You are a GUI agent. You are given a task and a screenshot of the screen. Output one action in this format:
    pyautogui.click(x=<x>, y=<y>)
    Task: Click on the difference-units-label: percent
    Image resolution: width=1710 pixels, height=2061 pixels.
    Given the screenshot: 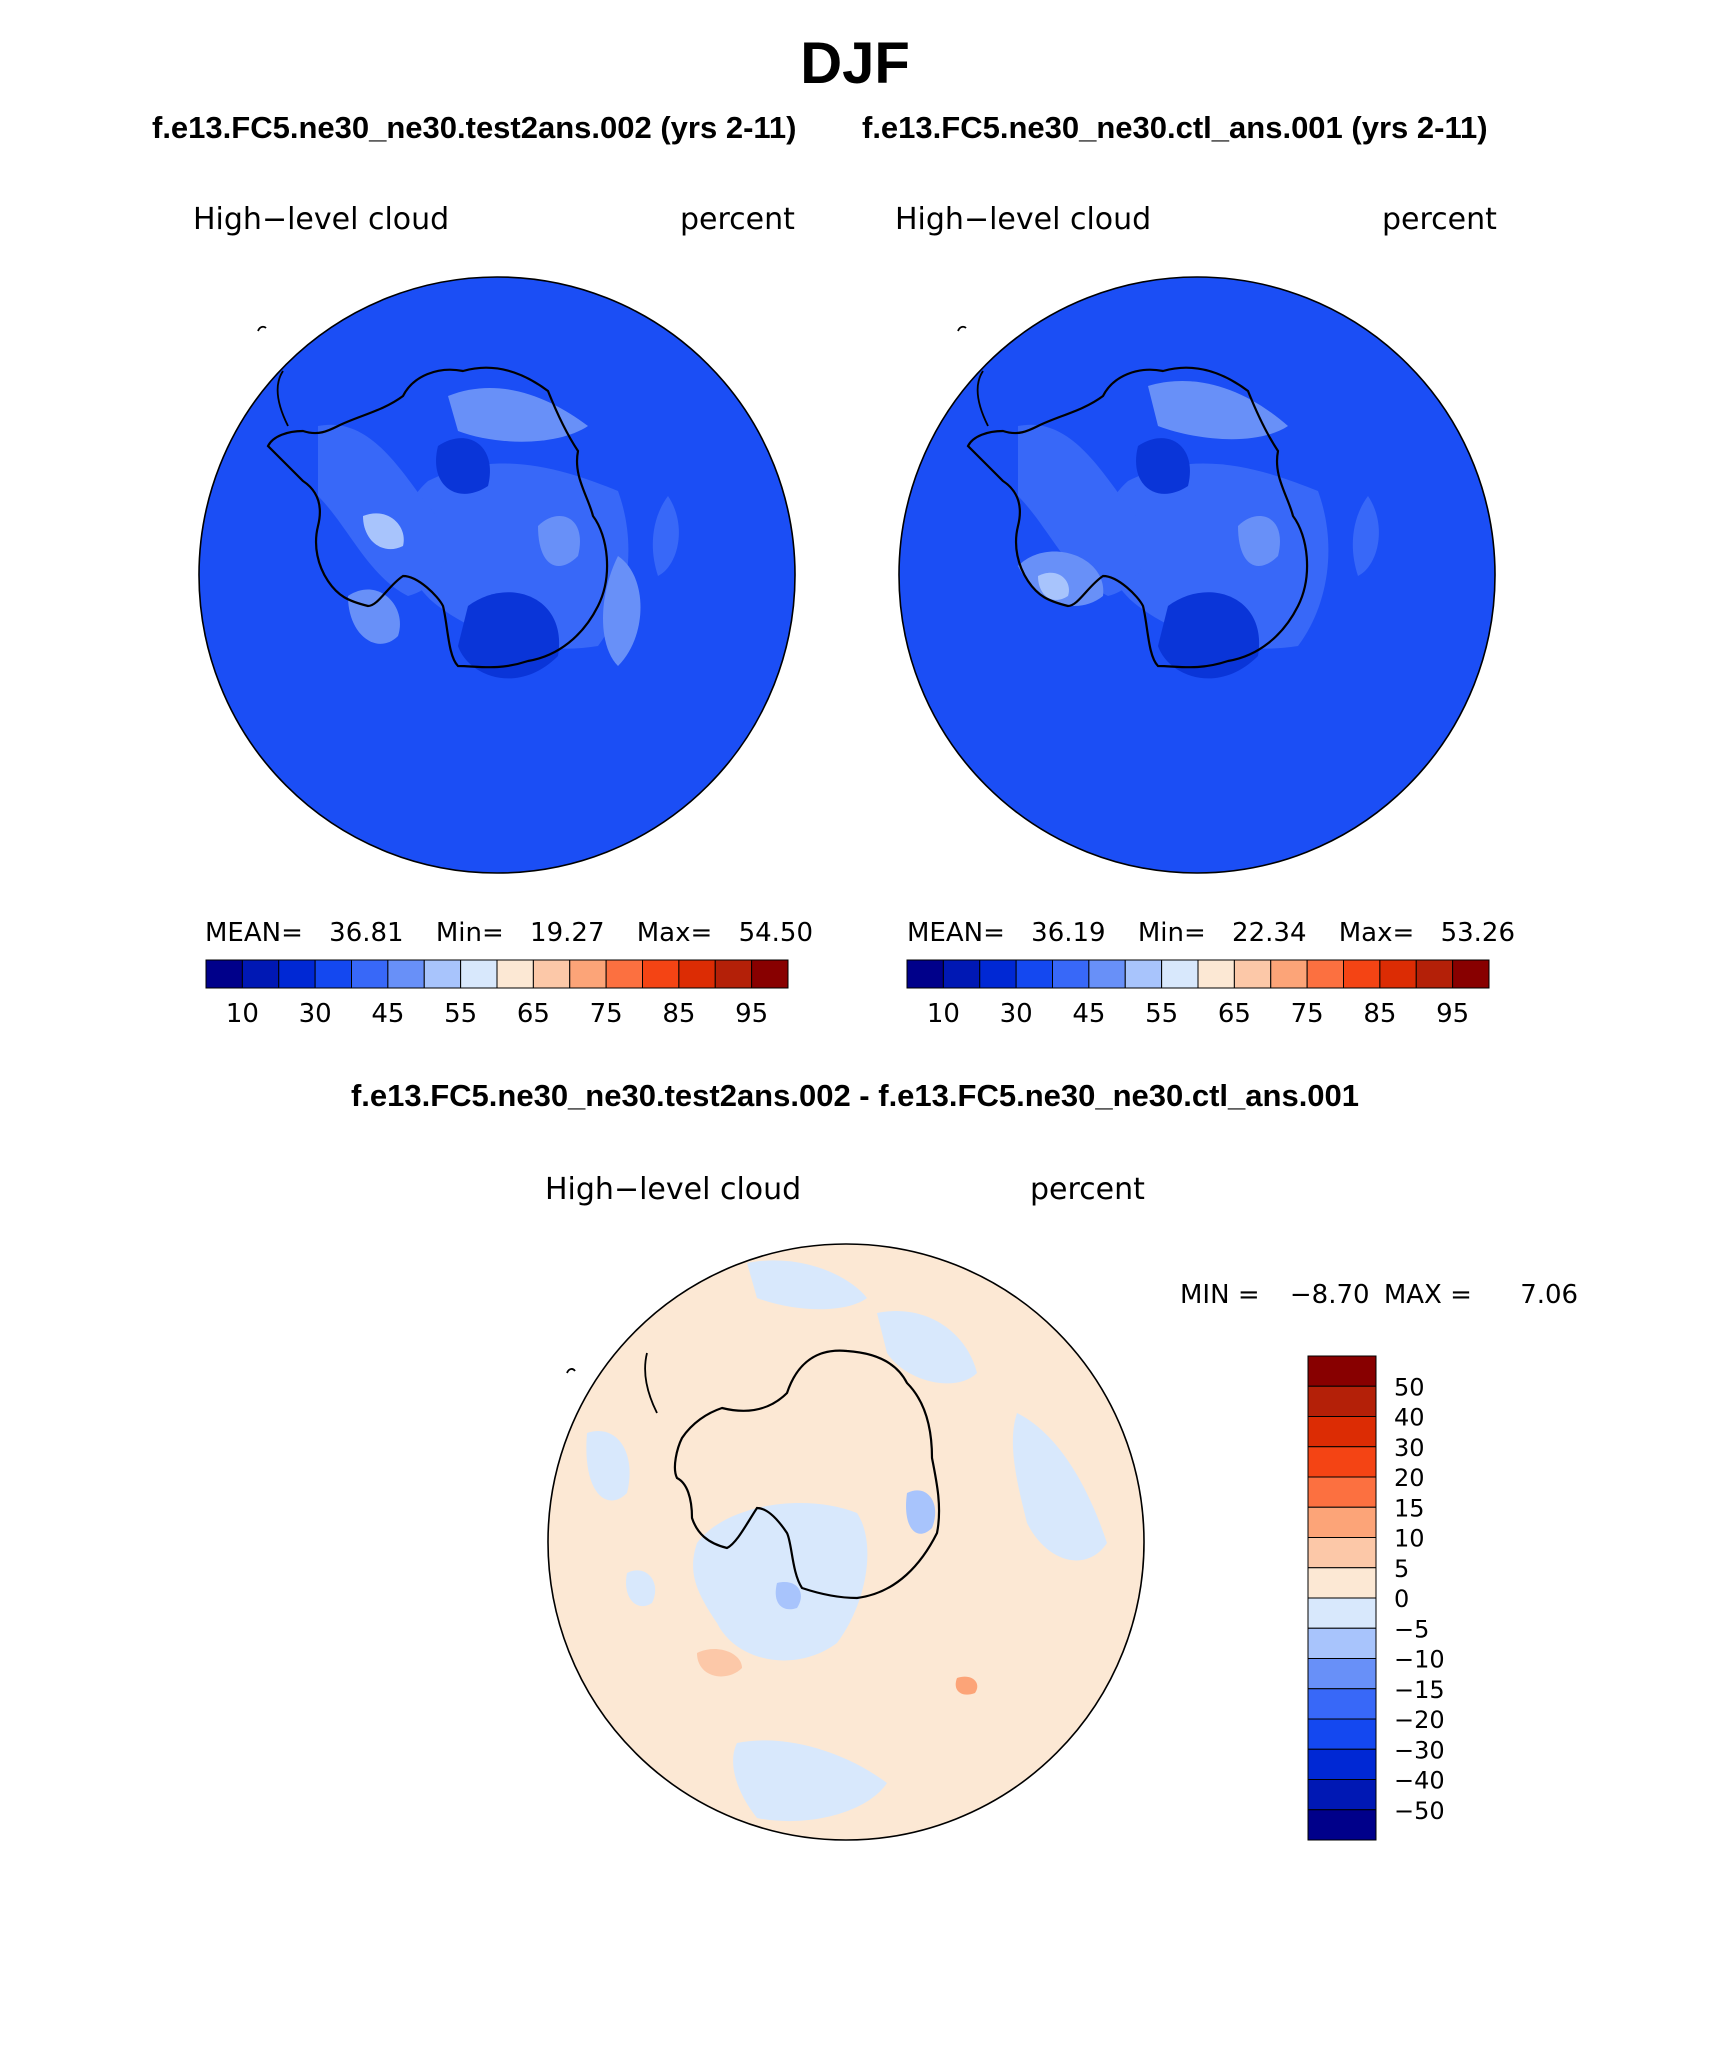 What is the action you would take?
    pyautogui.click(x=1087, y=1189)
    